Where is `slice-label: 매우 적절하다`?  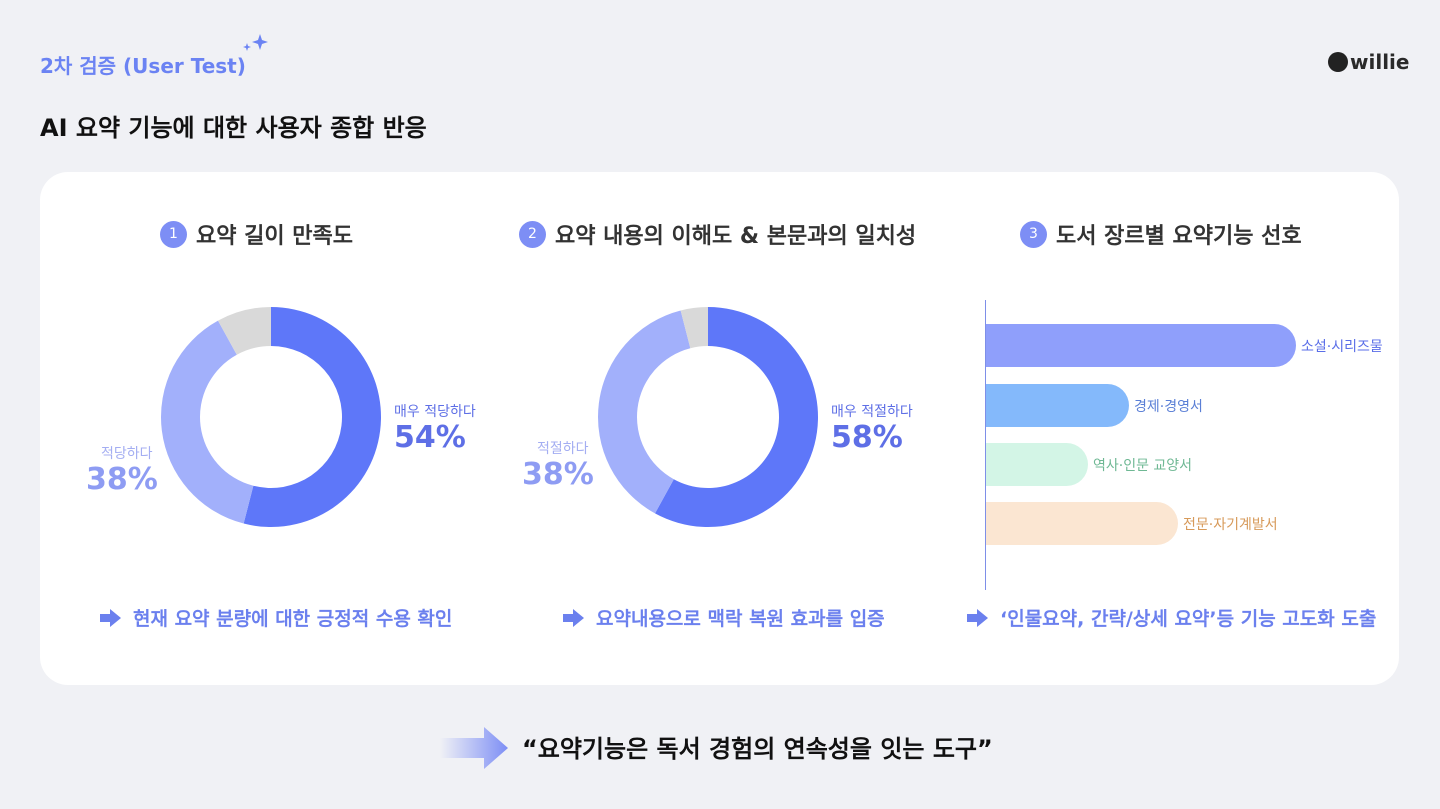 slice-label: 매우 적절하다 is located at coordinates (872, 412).